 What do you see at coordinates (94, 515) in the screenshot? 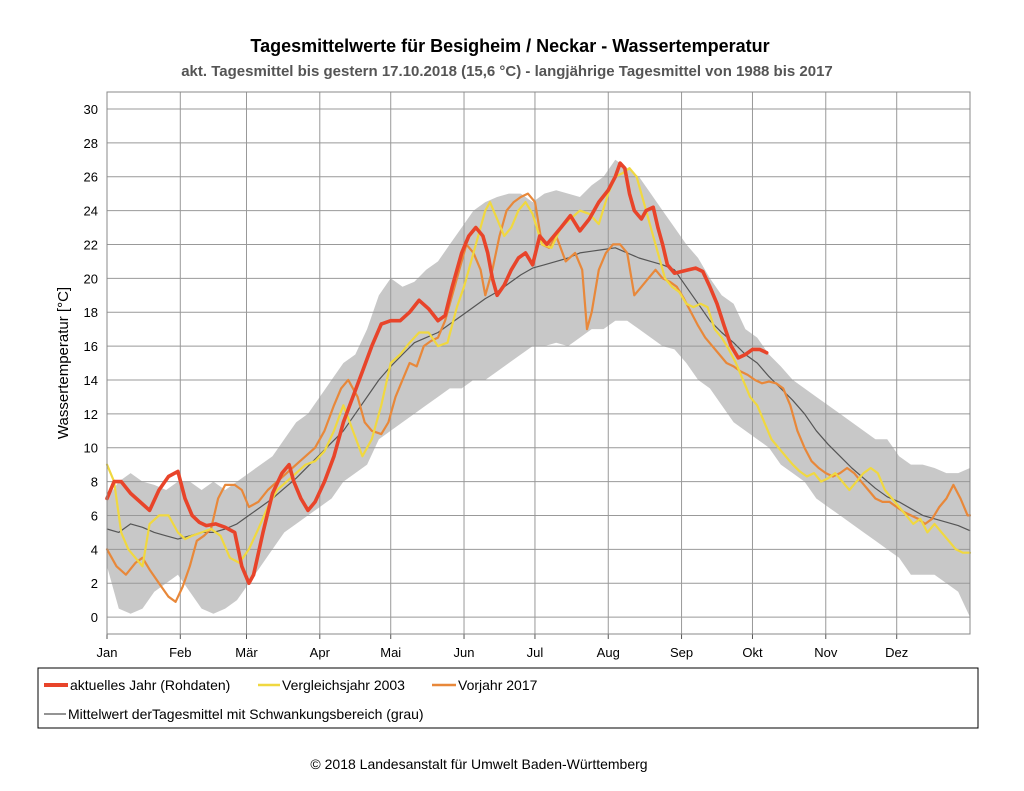
I see `y-tick-6: 6` at bounding box center [94, 515].